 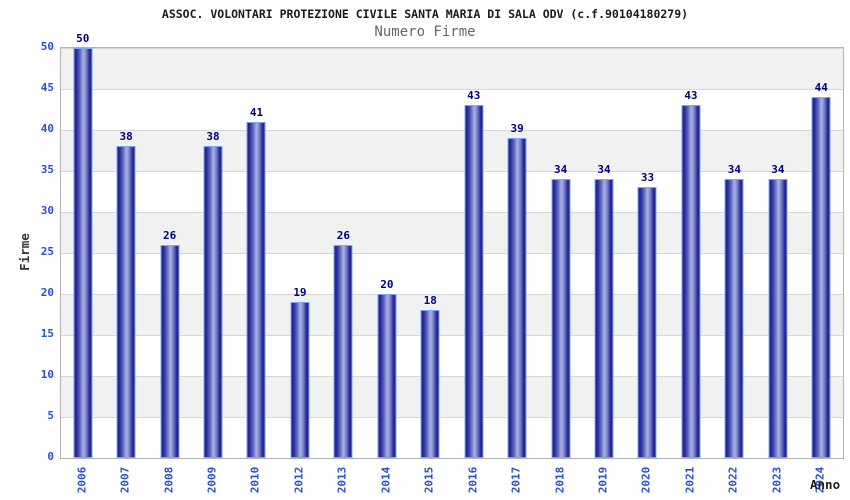 I want to click on y-tick-label: 45, so click(x=47, y=87).